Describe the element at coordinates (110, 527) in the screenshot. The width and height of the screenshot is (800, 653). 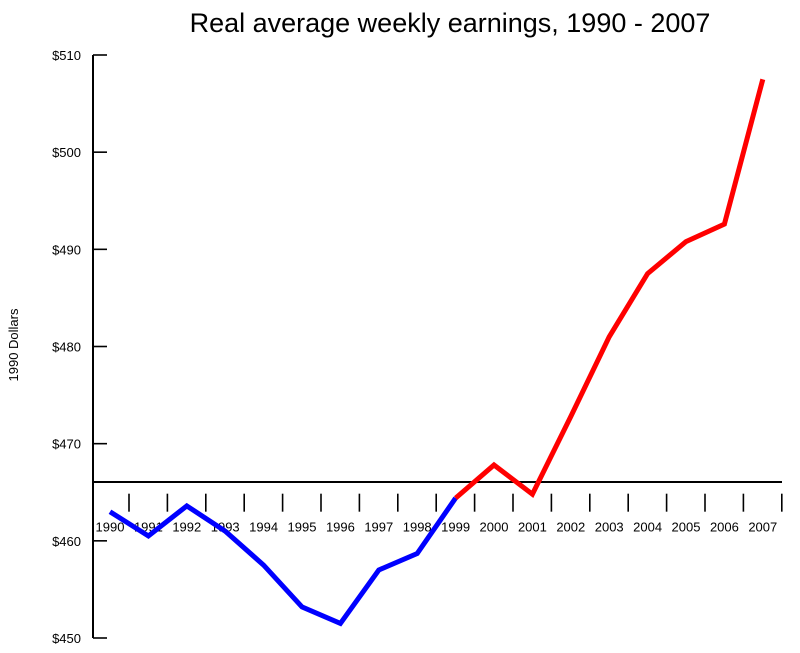
I see `x-tick-label: 1990` at that location.